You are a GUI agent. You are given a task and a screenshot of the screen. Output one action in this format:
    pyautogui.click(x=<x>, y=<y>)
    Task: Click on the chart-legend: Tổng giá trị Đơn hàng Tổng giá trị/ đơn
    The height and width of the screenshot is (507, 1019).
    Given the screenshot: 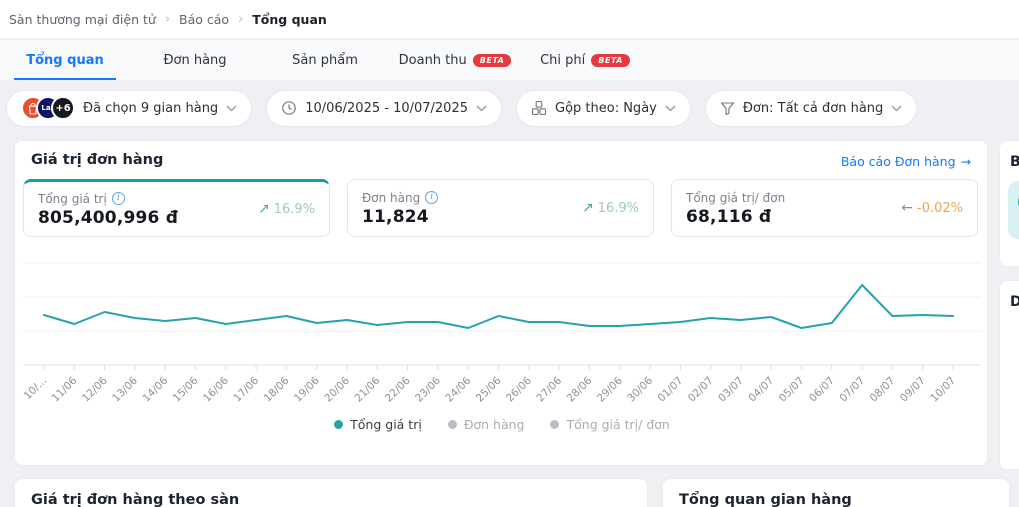 What is the action you would take?
    pyautogui.click(x=502, y=424)
    